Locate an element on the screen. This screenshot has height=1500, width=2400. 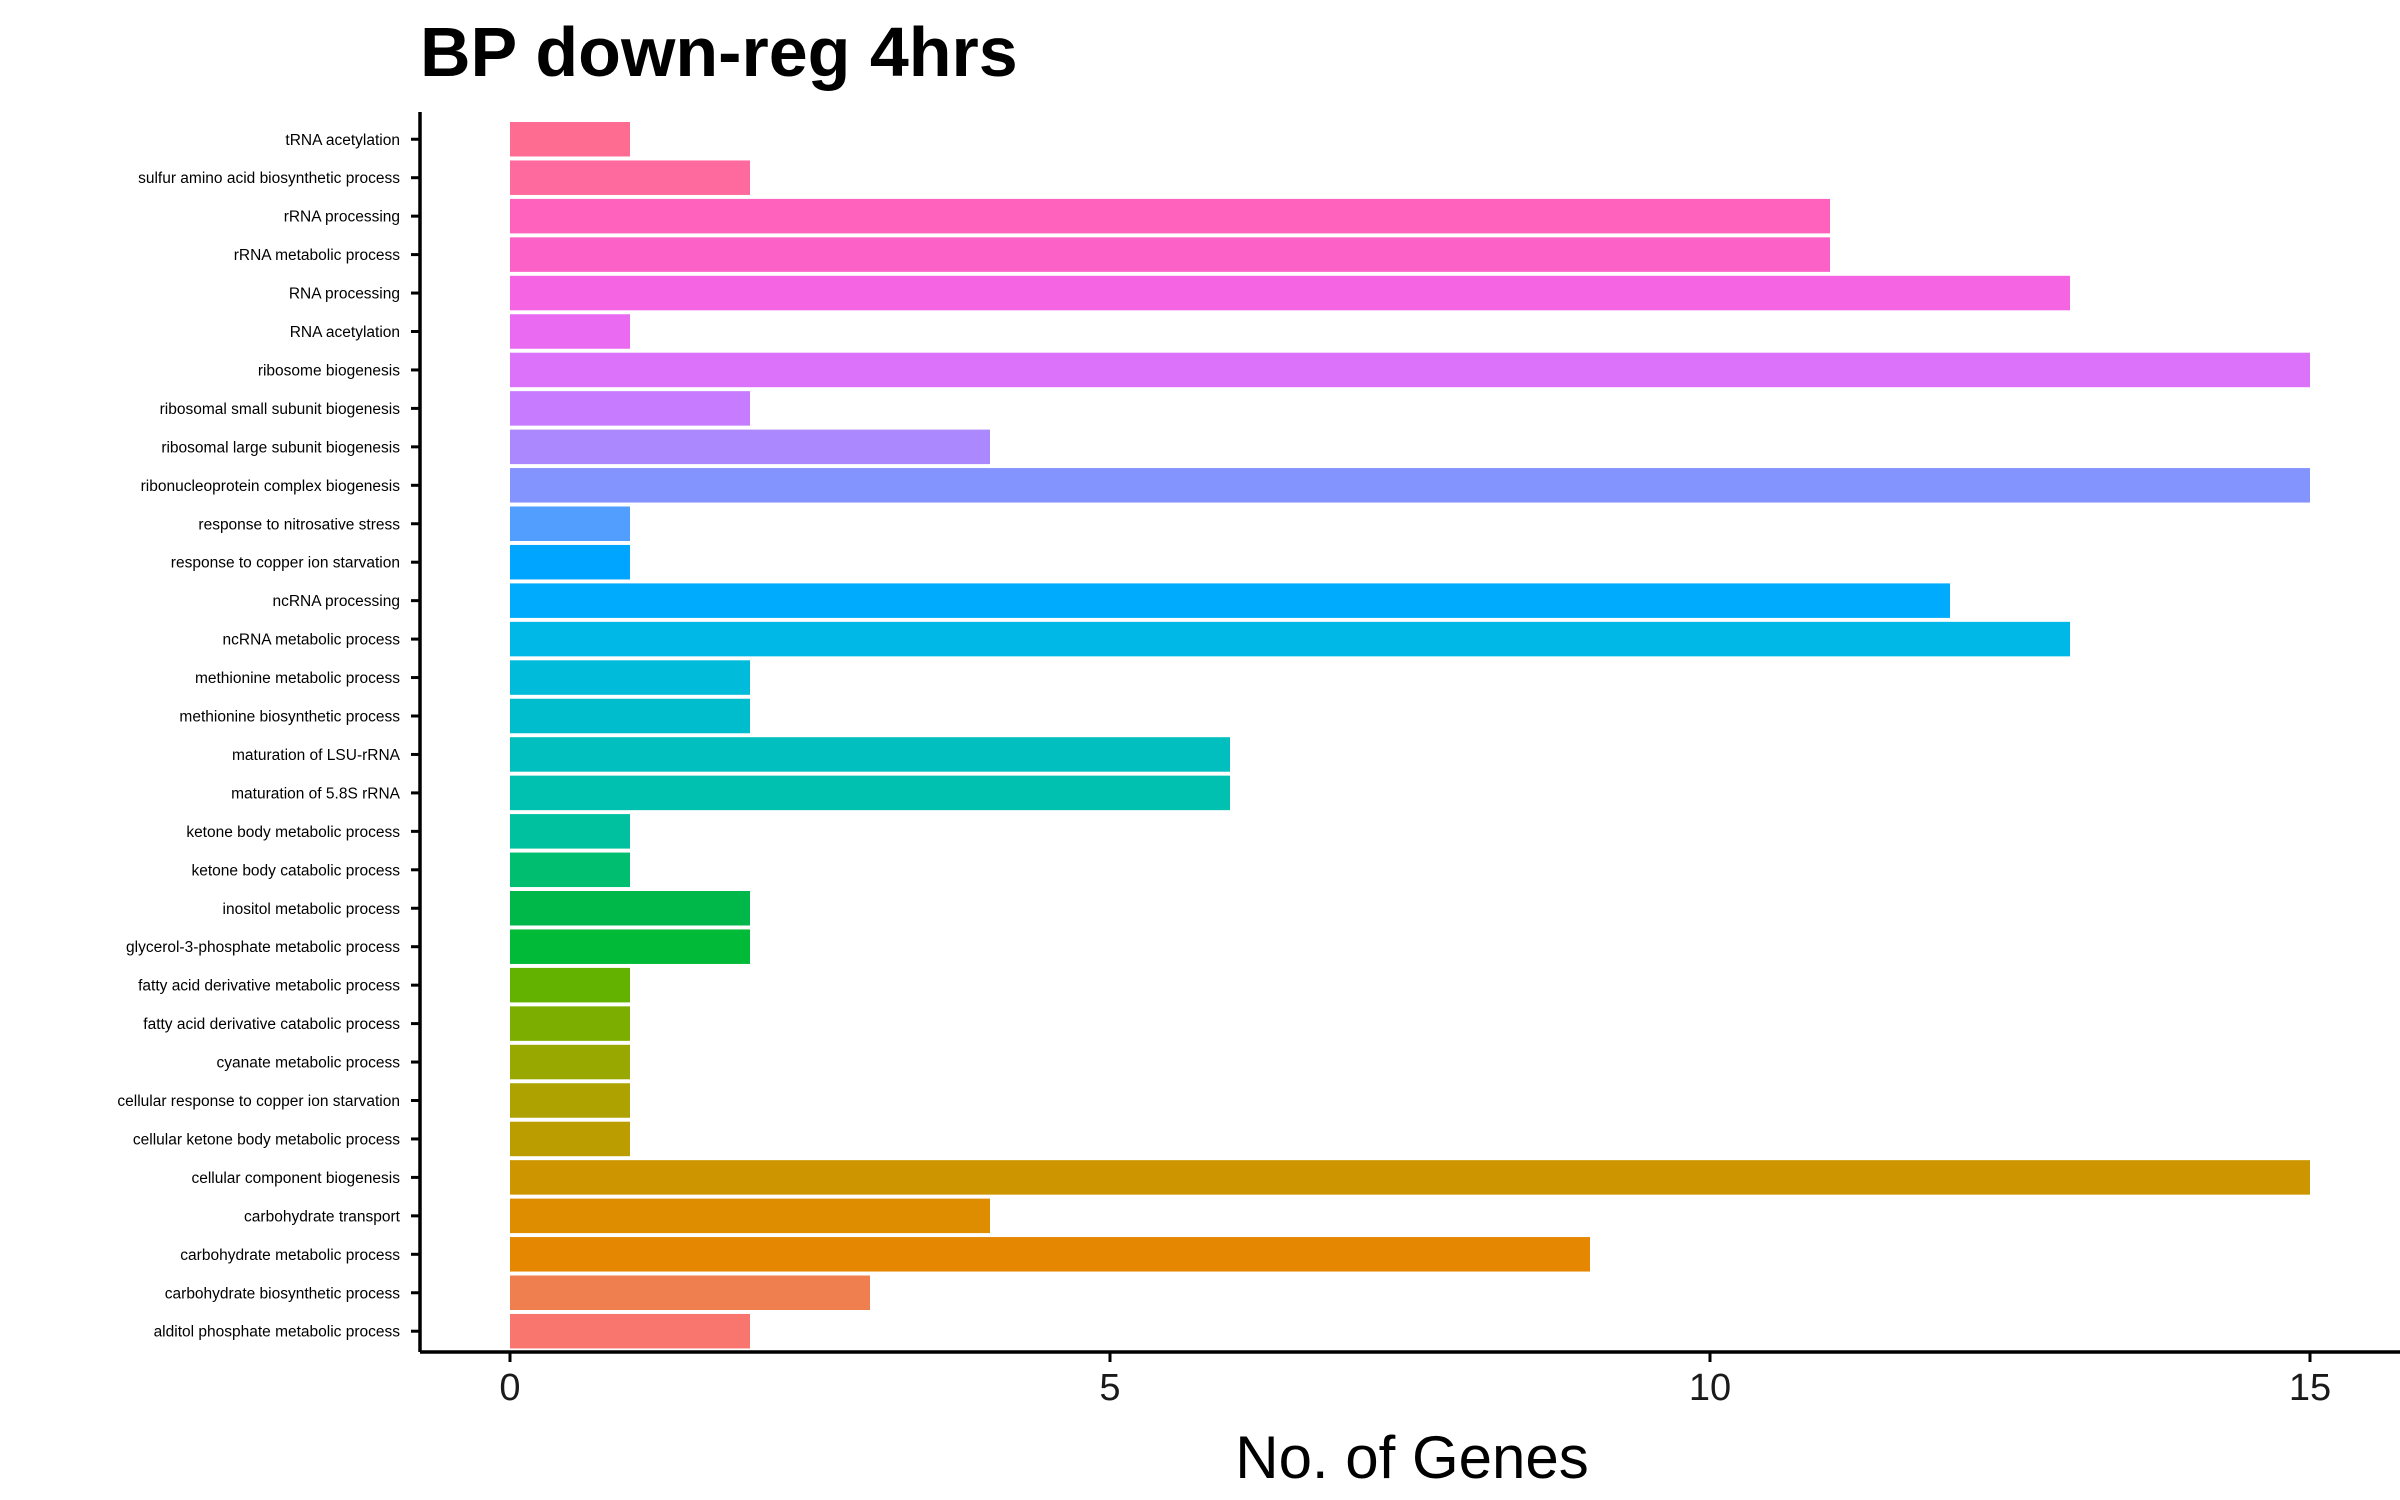
y-tick-label: RNA processing is located at coordinates (344, 294).